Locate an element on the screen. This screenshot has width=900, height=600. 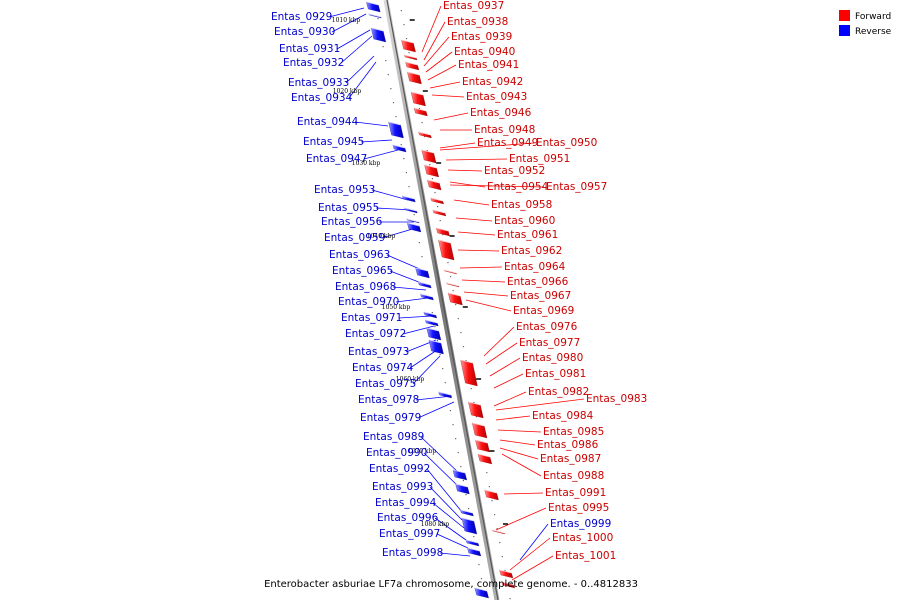
forward-gene-feature is located at coordinates (420, 112).